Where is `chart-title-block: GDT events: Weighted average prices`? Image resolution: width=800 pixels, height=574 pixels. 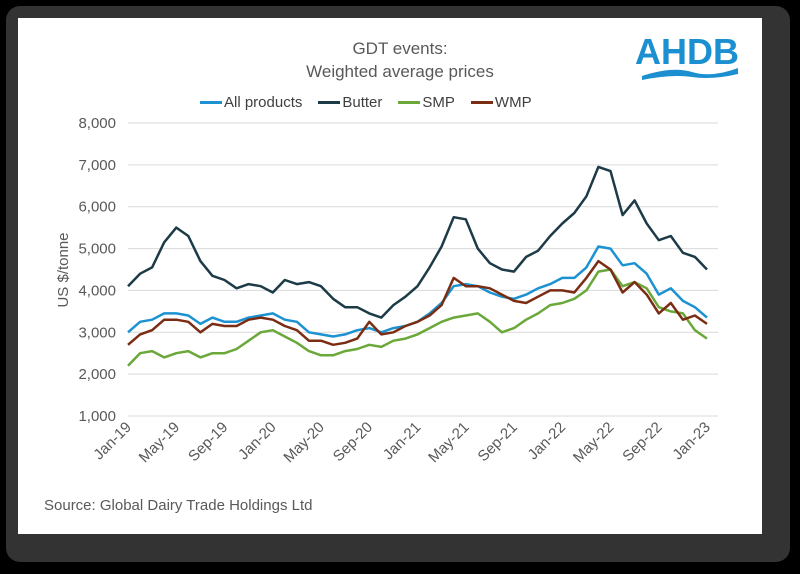 chart-title-block: GDT events: Weighted average prices is located at coordinates (400, 60).